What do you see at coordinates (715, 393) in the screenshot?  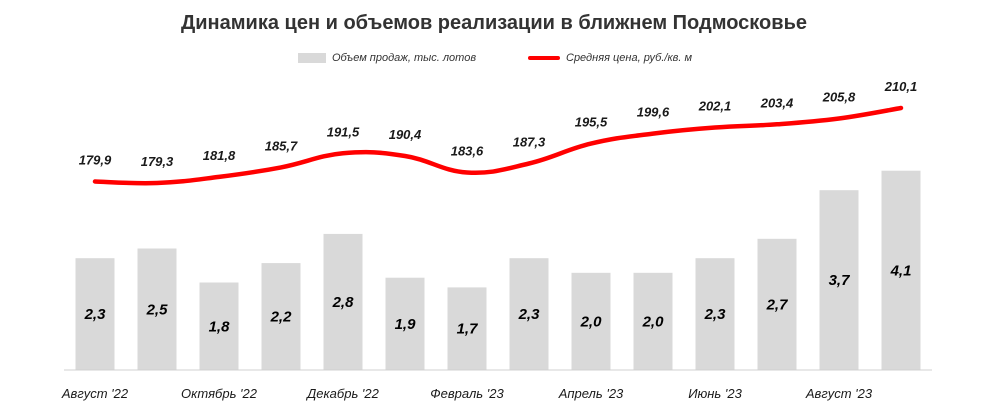 I see `x-tick-label: Июнь '23` at bounding box center [715, 393].